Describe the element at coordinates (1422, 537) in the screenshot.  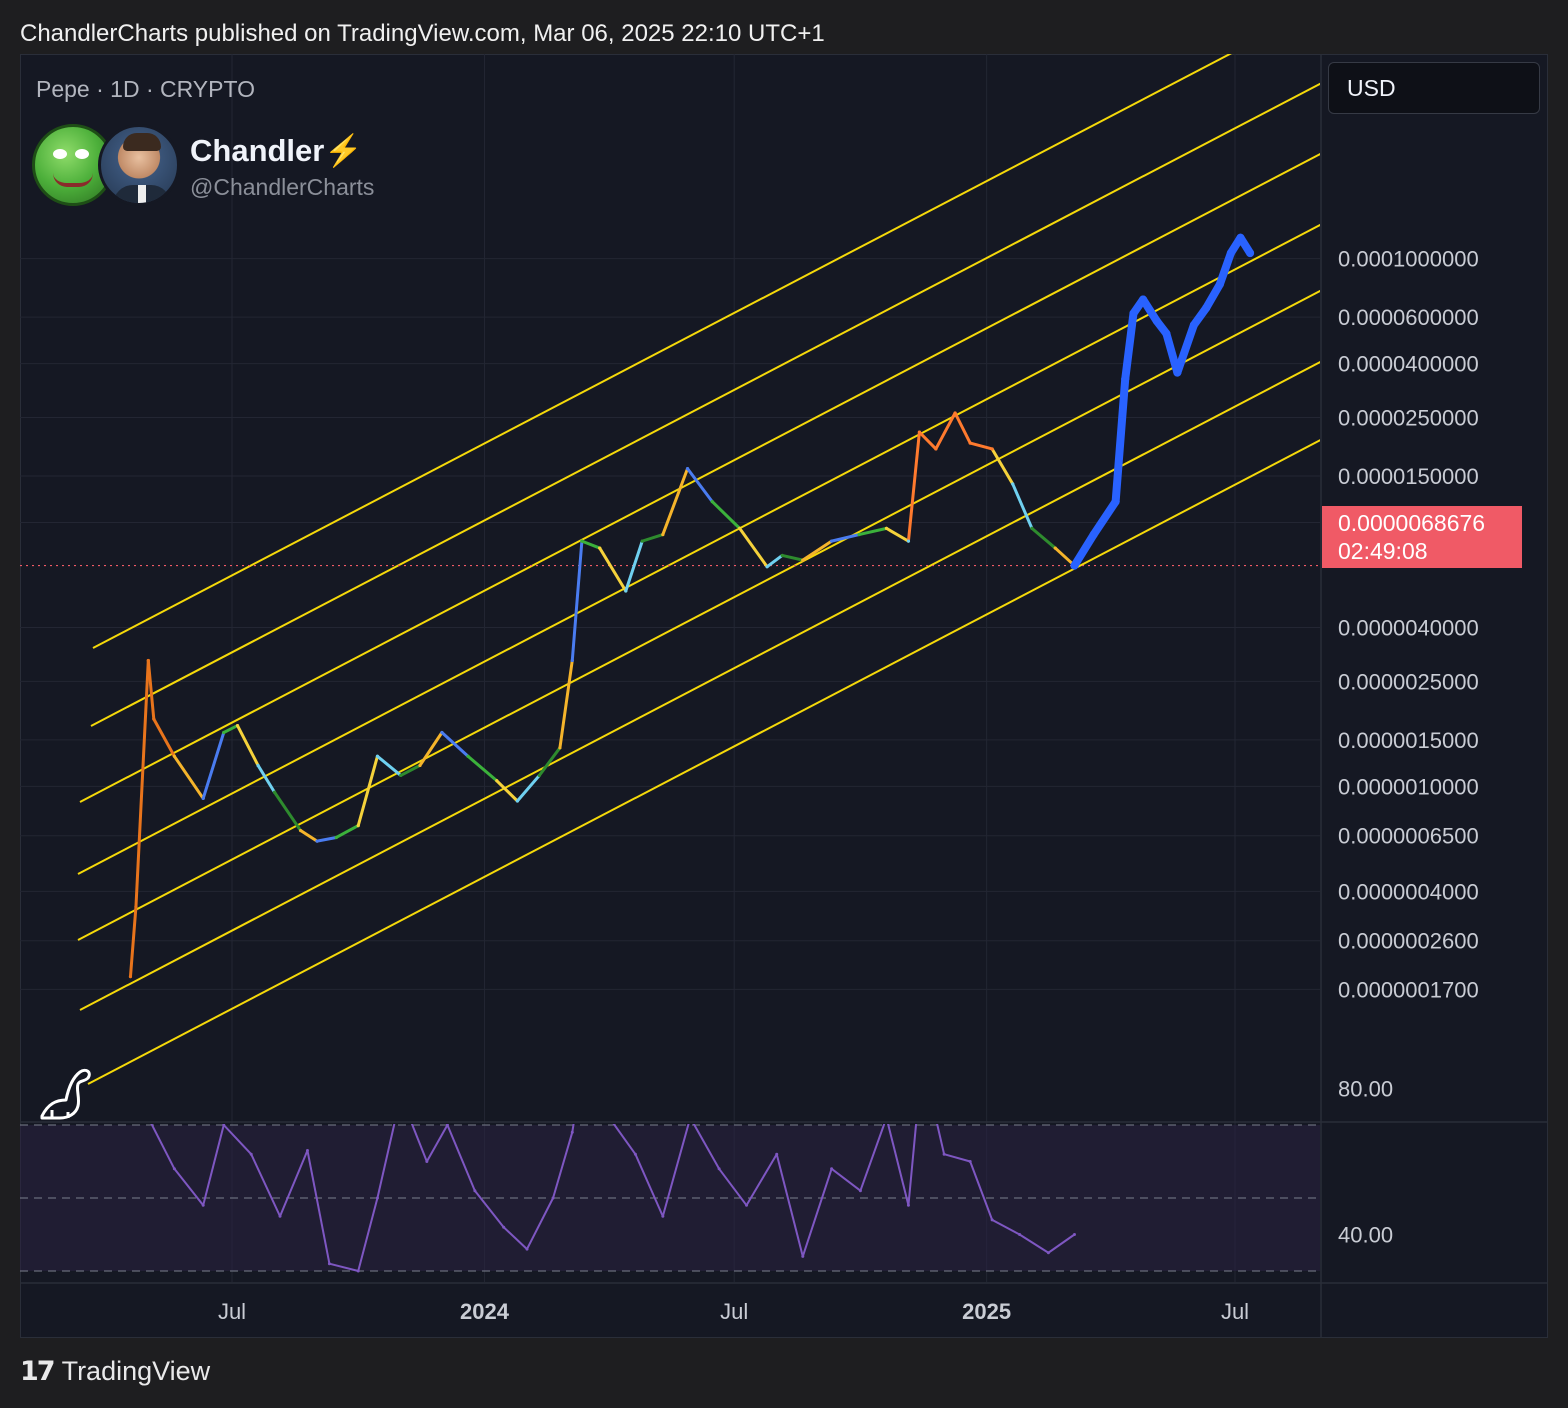
I see `last-price-tag: 0.0000068676 02:49:08` at that location.